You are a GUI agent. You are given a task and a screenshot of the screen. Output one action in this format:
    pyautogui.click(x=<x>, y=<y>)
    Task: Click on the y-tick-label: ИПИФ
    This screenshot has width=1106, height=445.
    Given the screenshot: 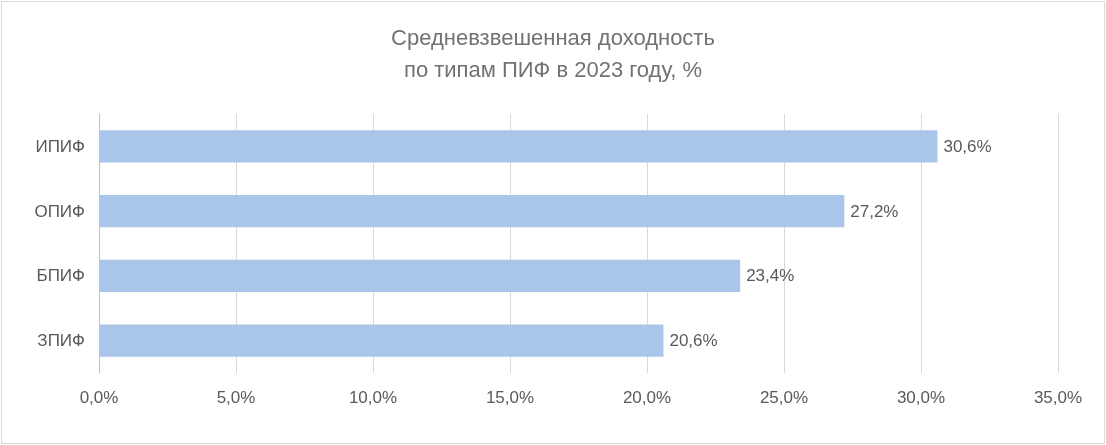 What is the action you would take?
    pyautogui.click(x=60, y=146)
    